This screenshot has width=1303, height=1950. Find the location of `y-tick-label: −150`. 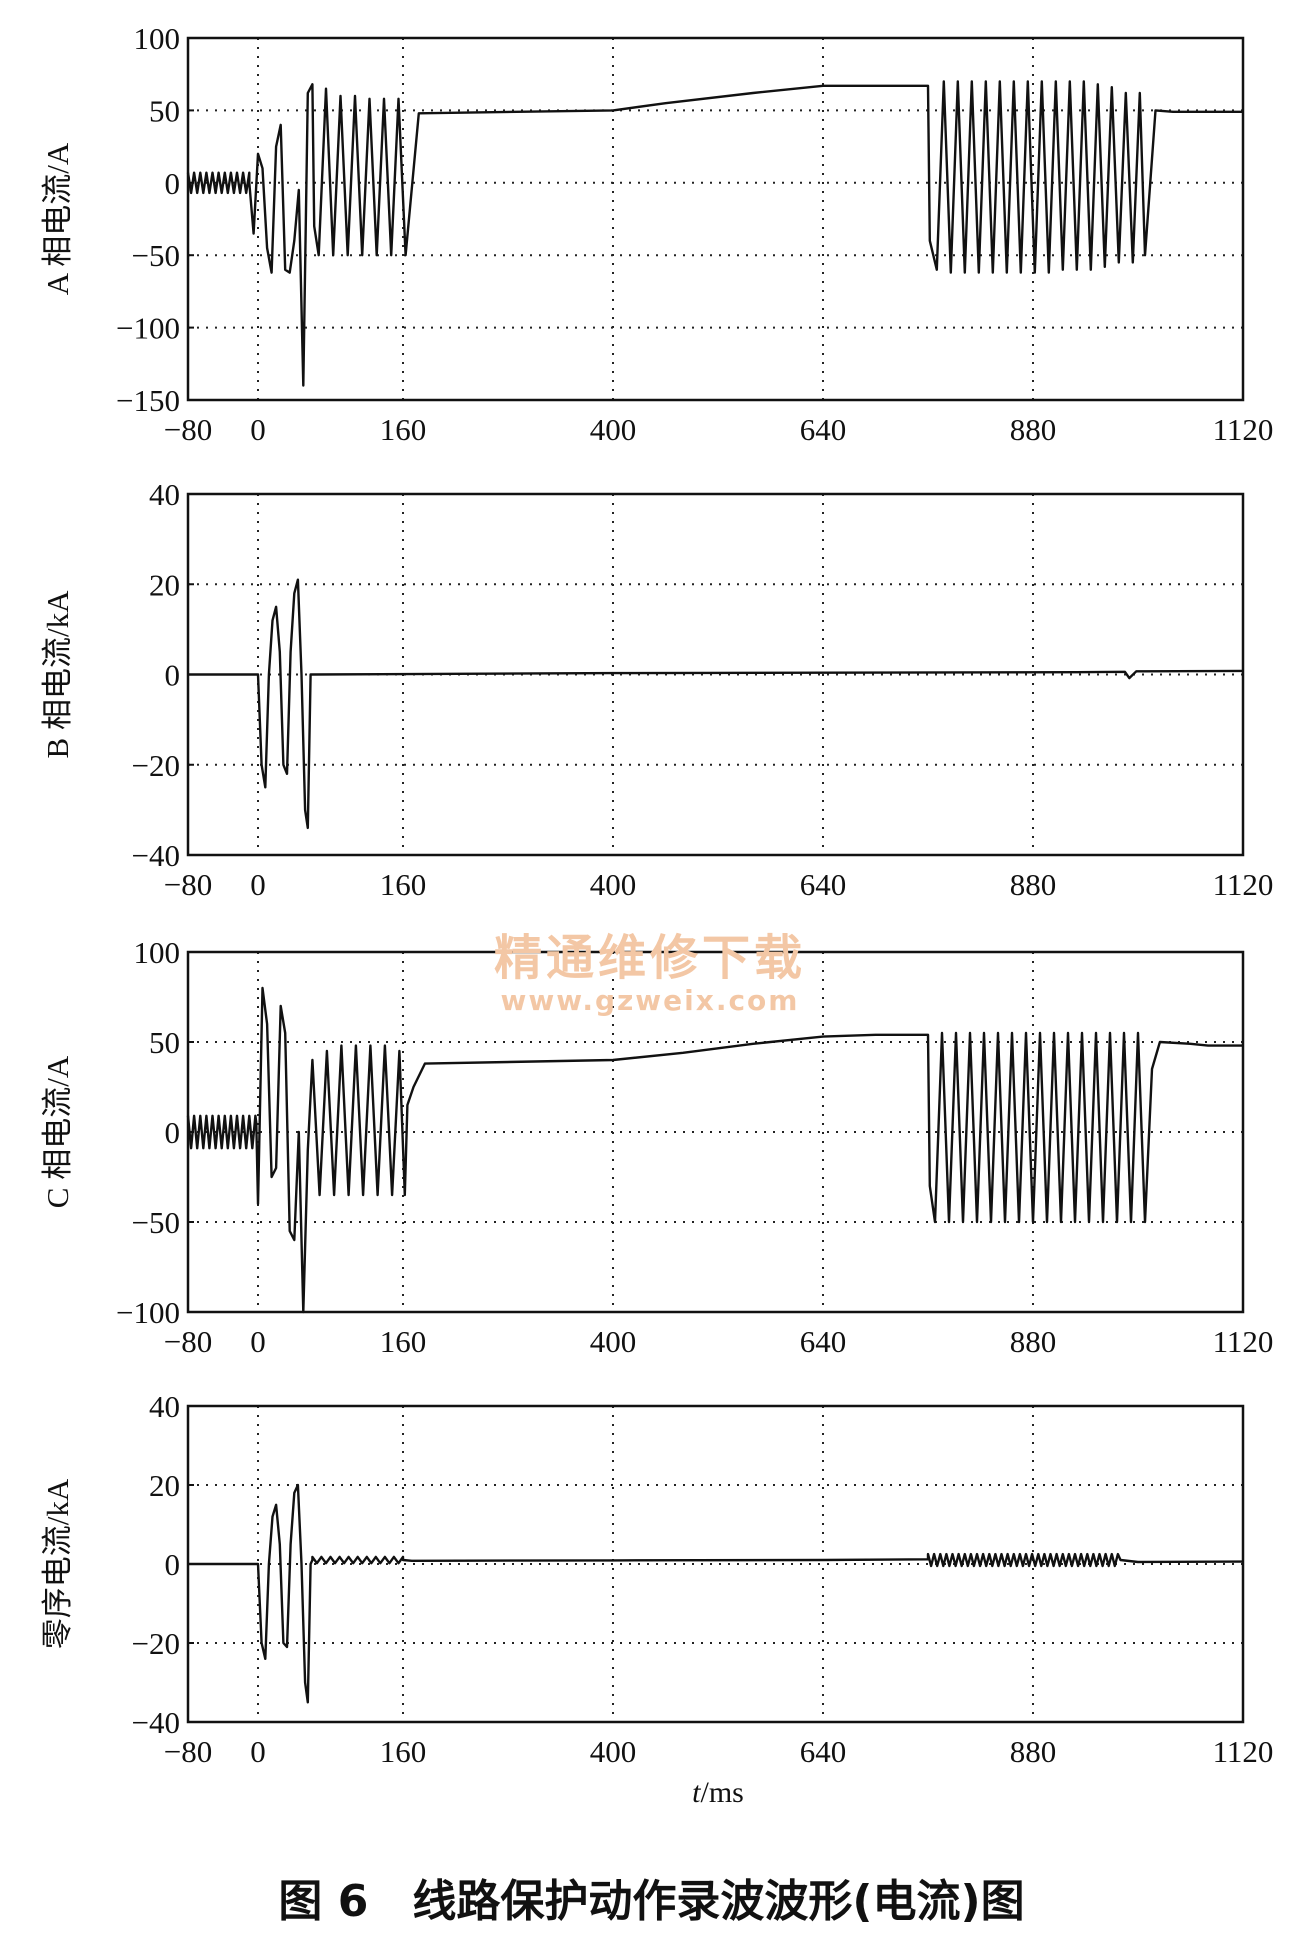

y-tick-label: −150 is located at coordinates (148, 400).